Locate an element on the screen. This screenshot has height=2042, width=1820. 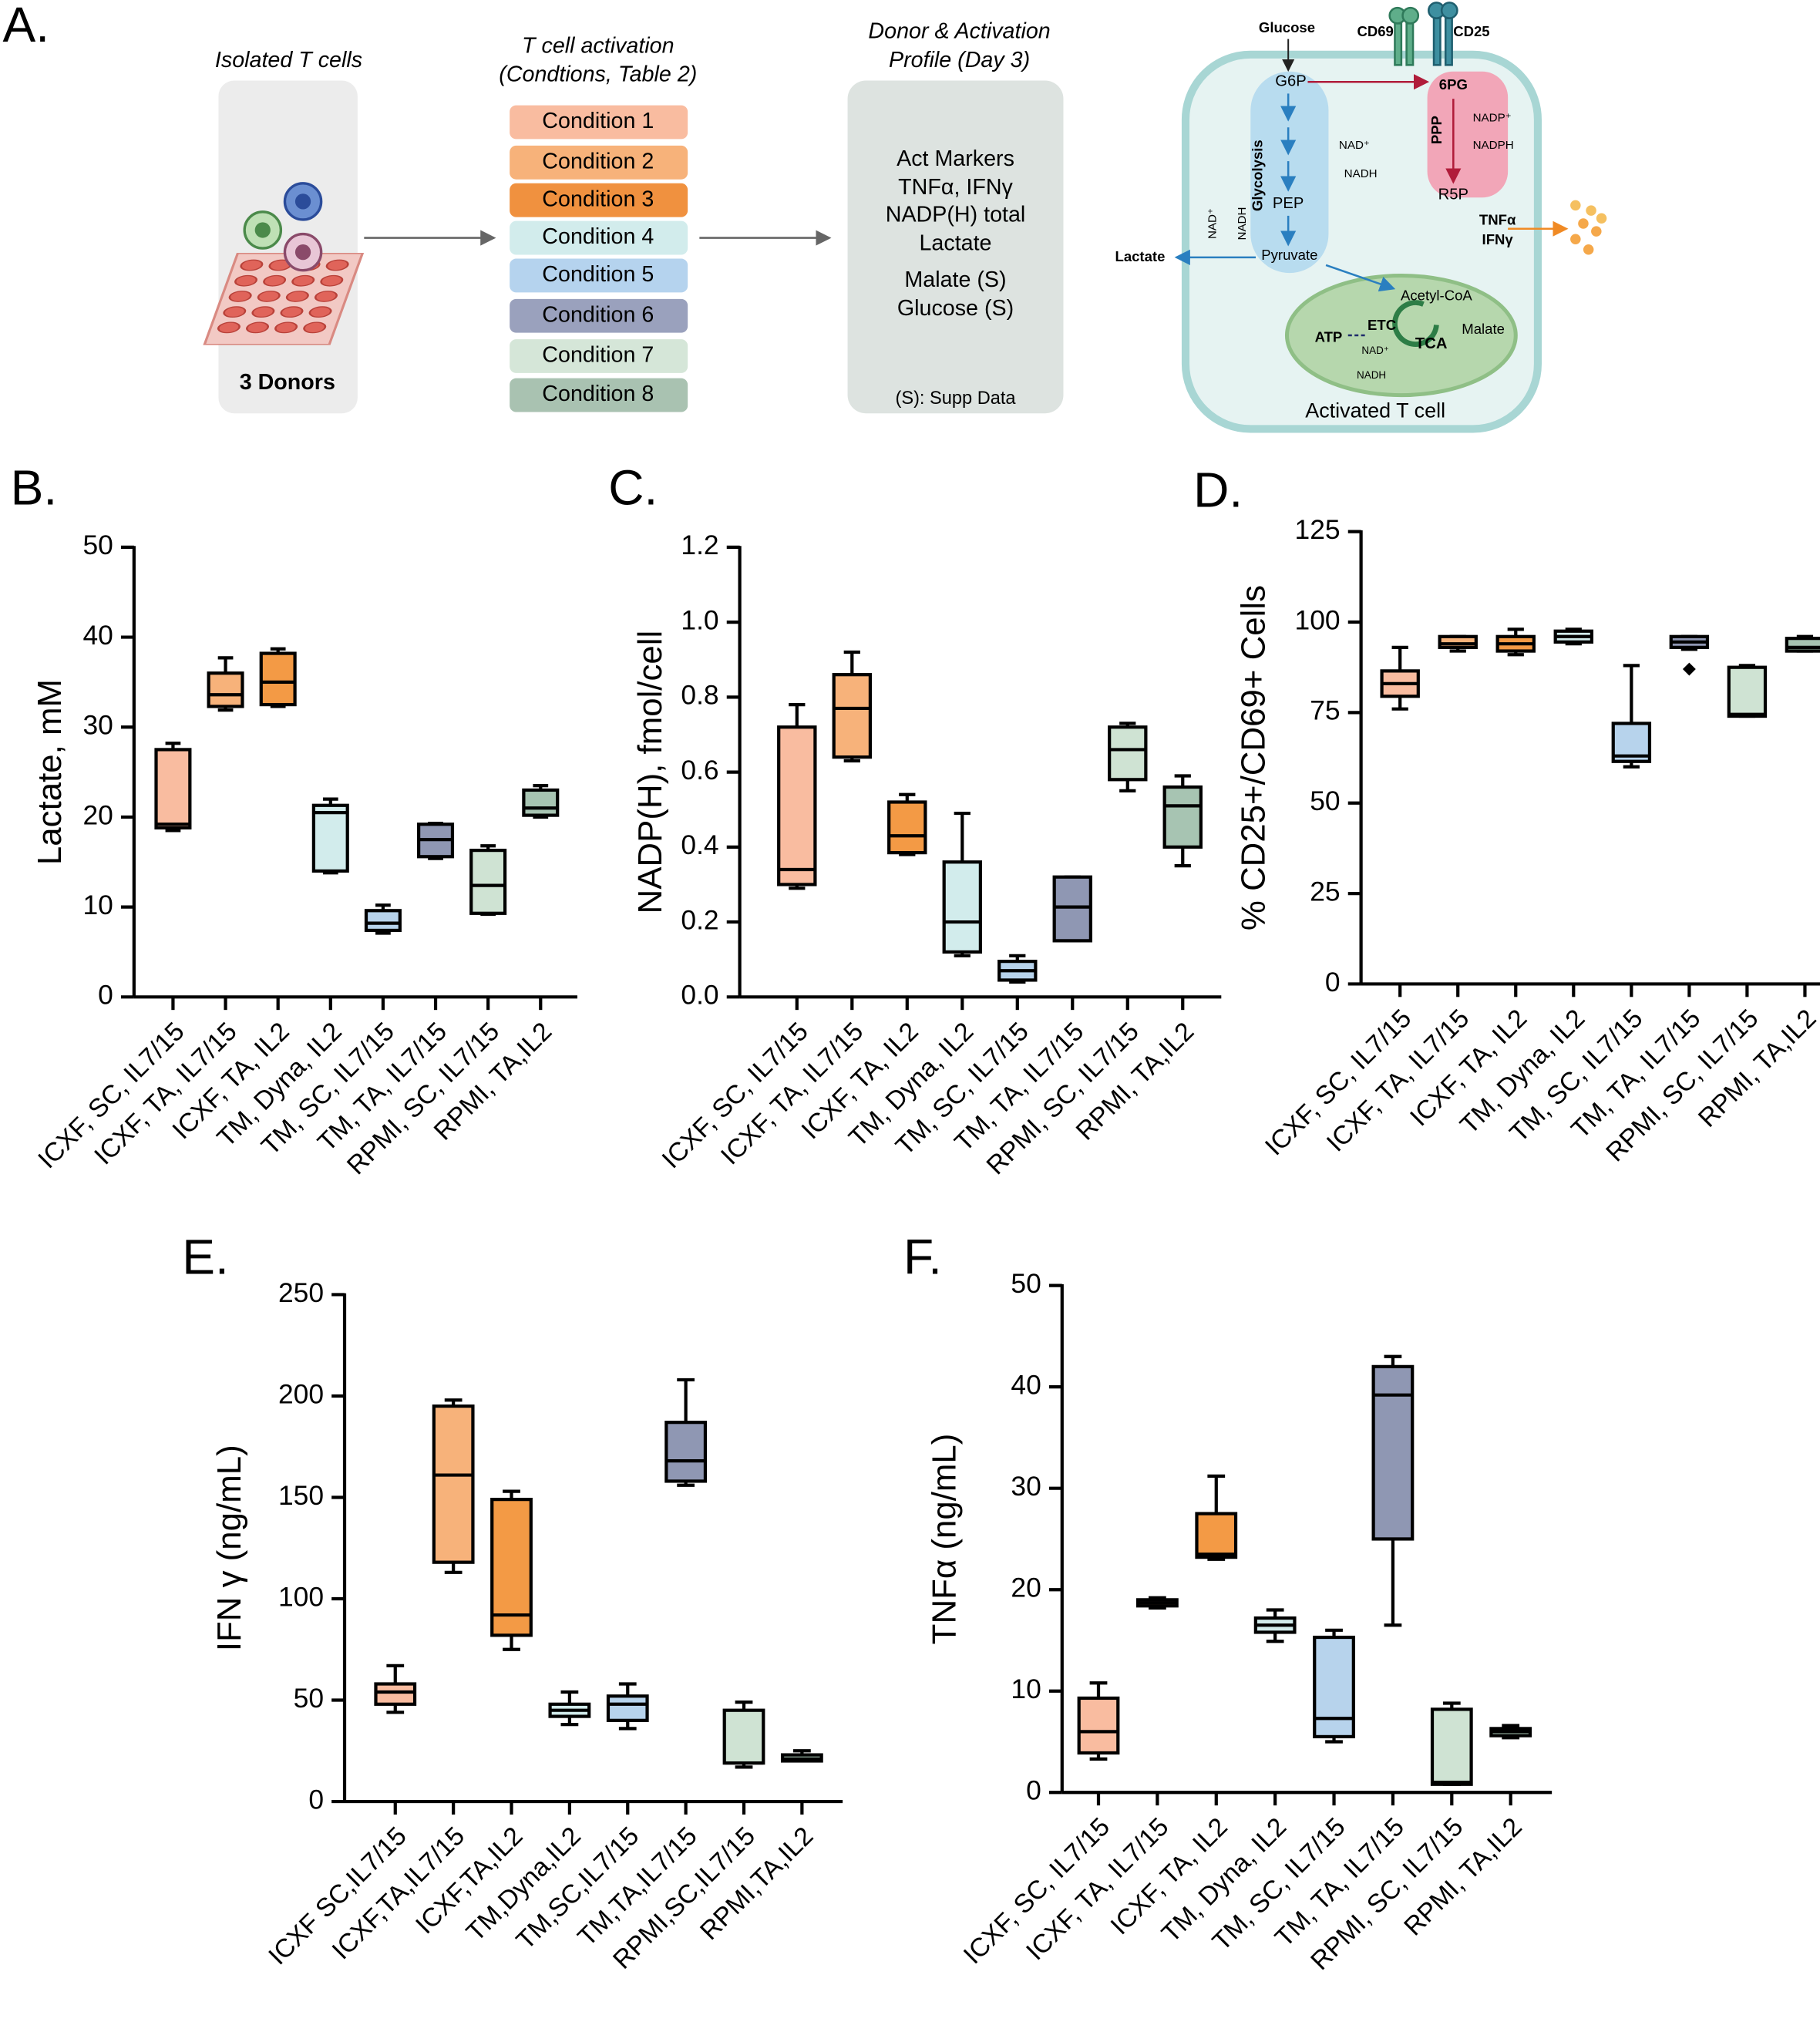
condition-label: Condition 1 is located at coordinates (598, 121).